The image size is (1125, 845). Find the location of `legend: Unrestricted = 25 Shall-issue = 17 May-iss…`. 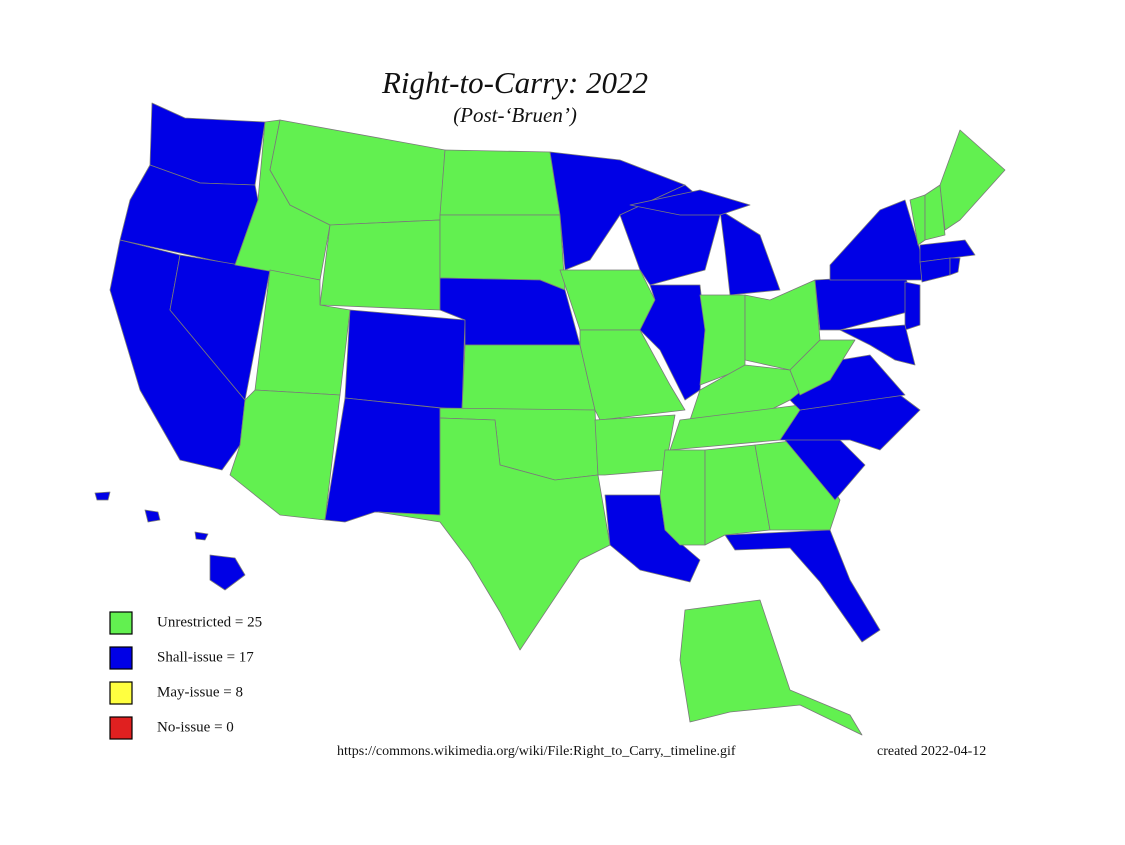

legend: Unrestricted = 25 Shall-issue = 17 May-iss… is located at coordinates (185, 675).